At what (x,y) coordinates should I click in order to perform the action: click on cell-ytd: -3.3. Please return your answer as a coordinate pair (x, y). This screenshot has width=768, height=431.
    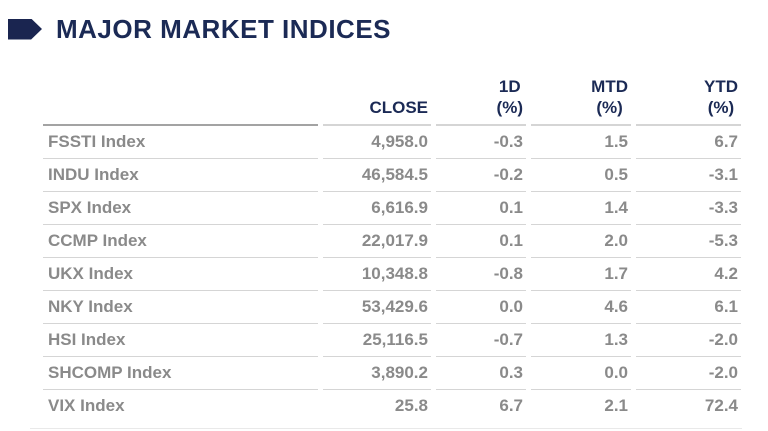
    Looking at the image, I should click on (688, 208).